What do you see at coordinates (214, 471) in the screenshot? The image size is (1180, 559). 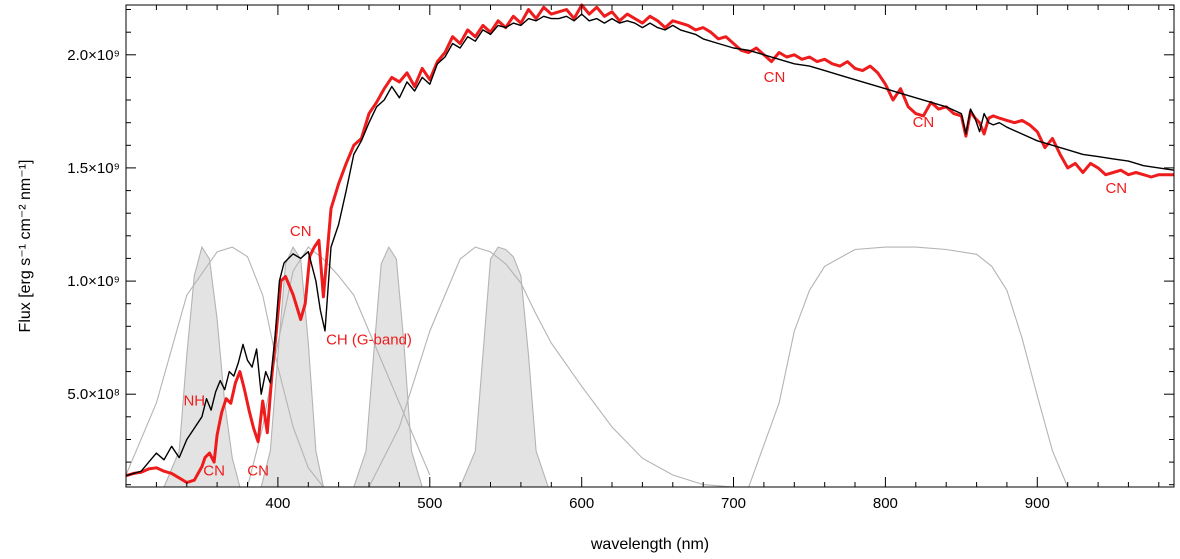 I see `annotation-label-1: CN` at bounding box center [214, 471].